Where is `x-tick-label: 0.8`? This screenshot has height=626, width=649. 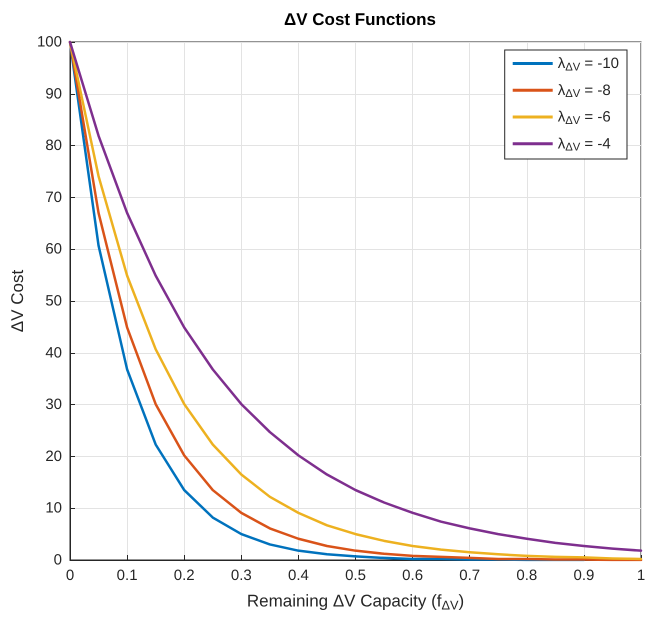 x-tick-label: 0.8 is located at coordinates (527, 575).